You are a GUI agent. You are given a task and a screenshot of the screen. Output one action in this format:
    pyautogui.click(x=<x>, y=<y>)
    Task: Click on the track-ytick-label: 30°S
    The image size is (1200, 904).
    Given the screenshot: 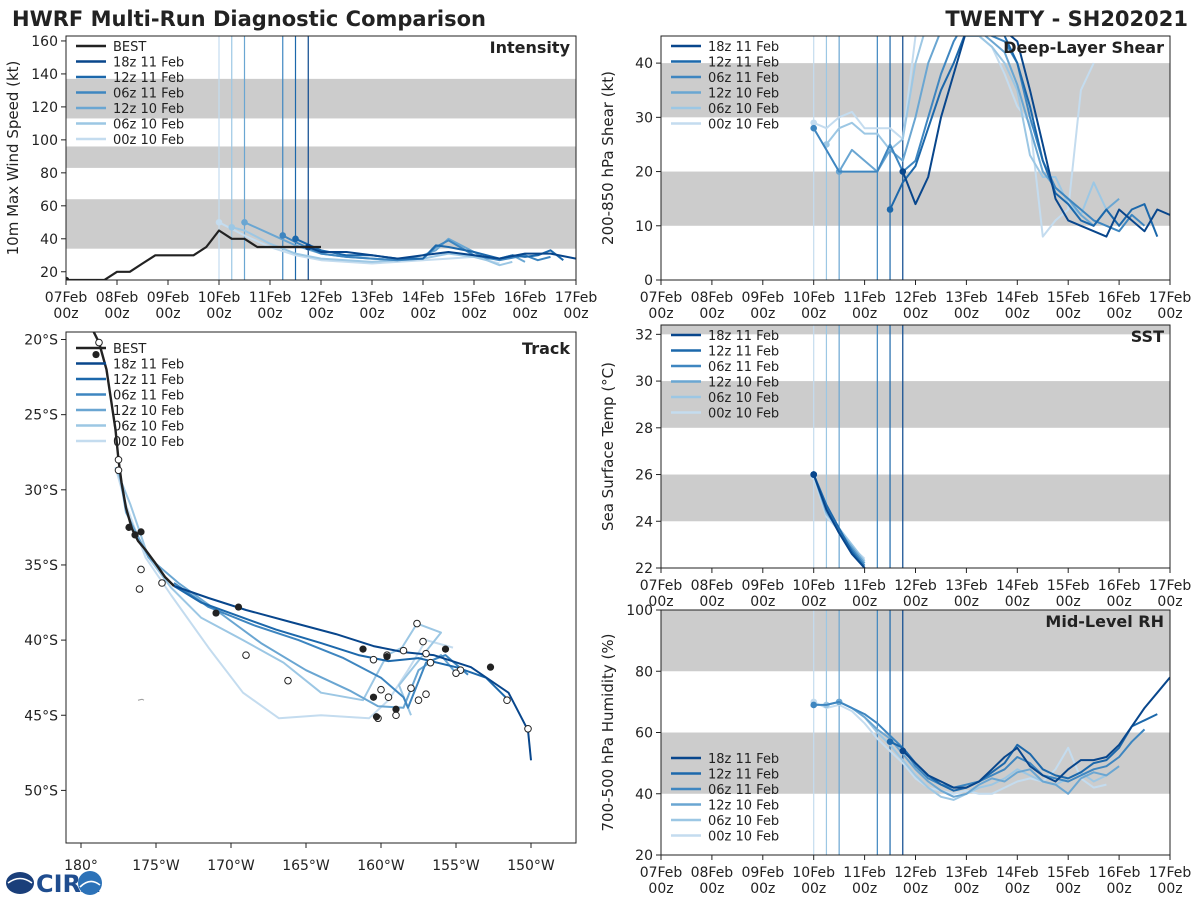 What is the action you would take?
    pyautogui.click(x=41, y=491)
    